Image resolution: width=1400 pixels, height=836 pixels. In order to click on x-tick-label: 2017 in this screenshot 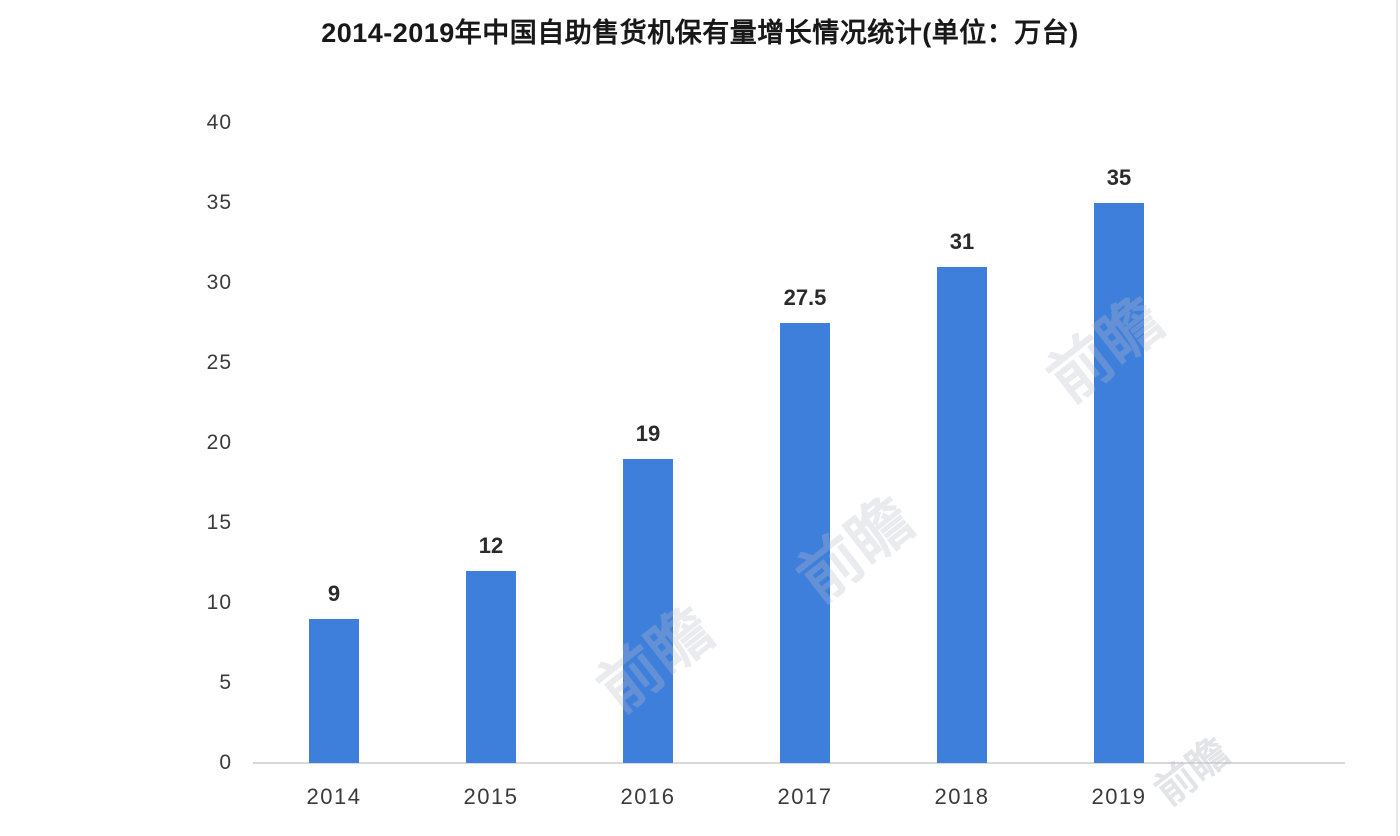, I will do `click(805, 796)`.